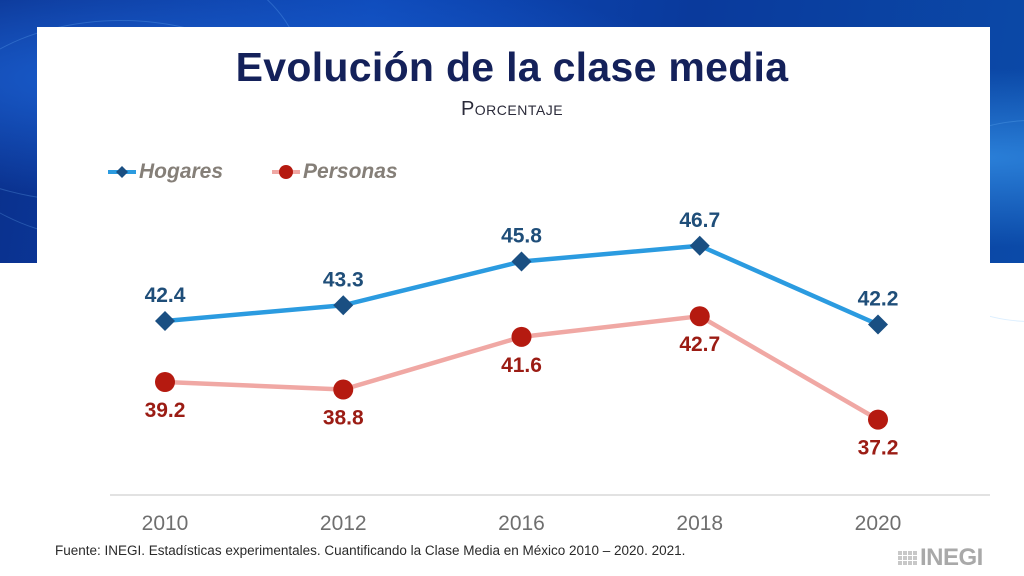  What do you see at coordinates (521, 236) in the screenshot?
I see `data-label: 45.8` at bounding box center [521, 236].